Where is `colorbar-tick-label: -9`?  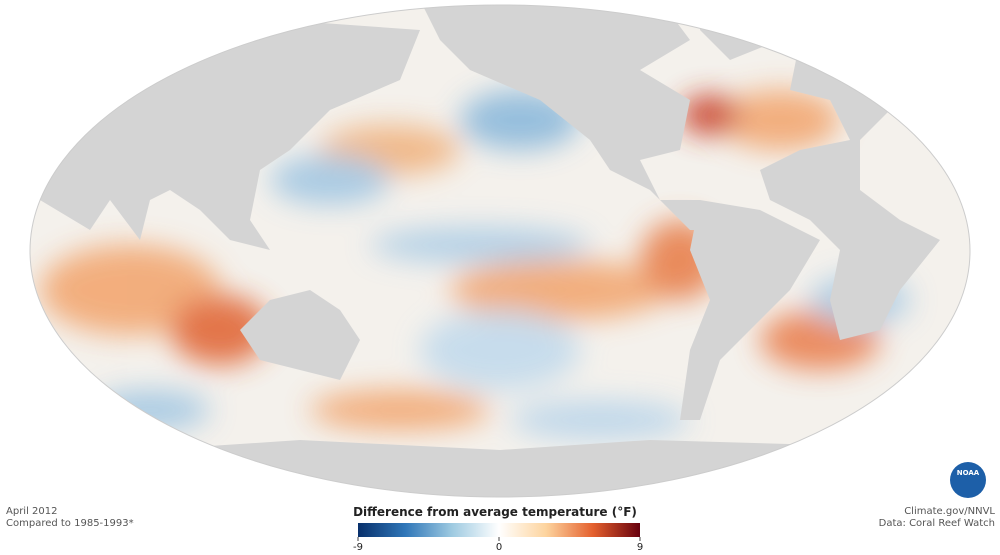
colorbar-tick-label: -9 is located at coordinates (358, 547).